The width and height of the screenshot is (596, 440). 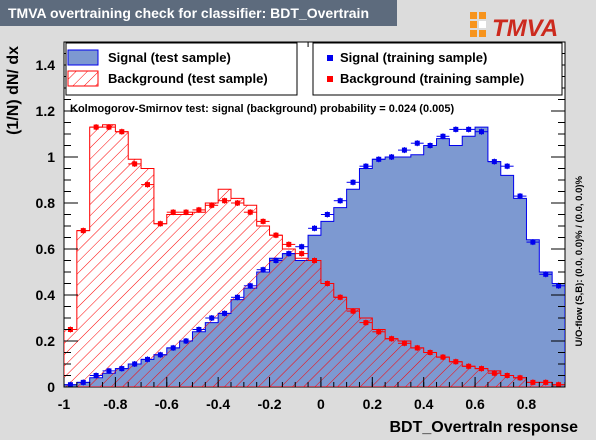 What do you see at coordinates (527, 404) in the screenshot?
I see `x-tick-label: 0.8` at bounding box center [527, 404].